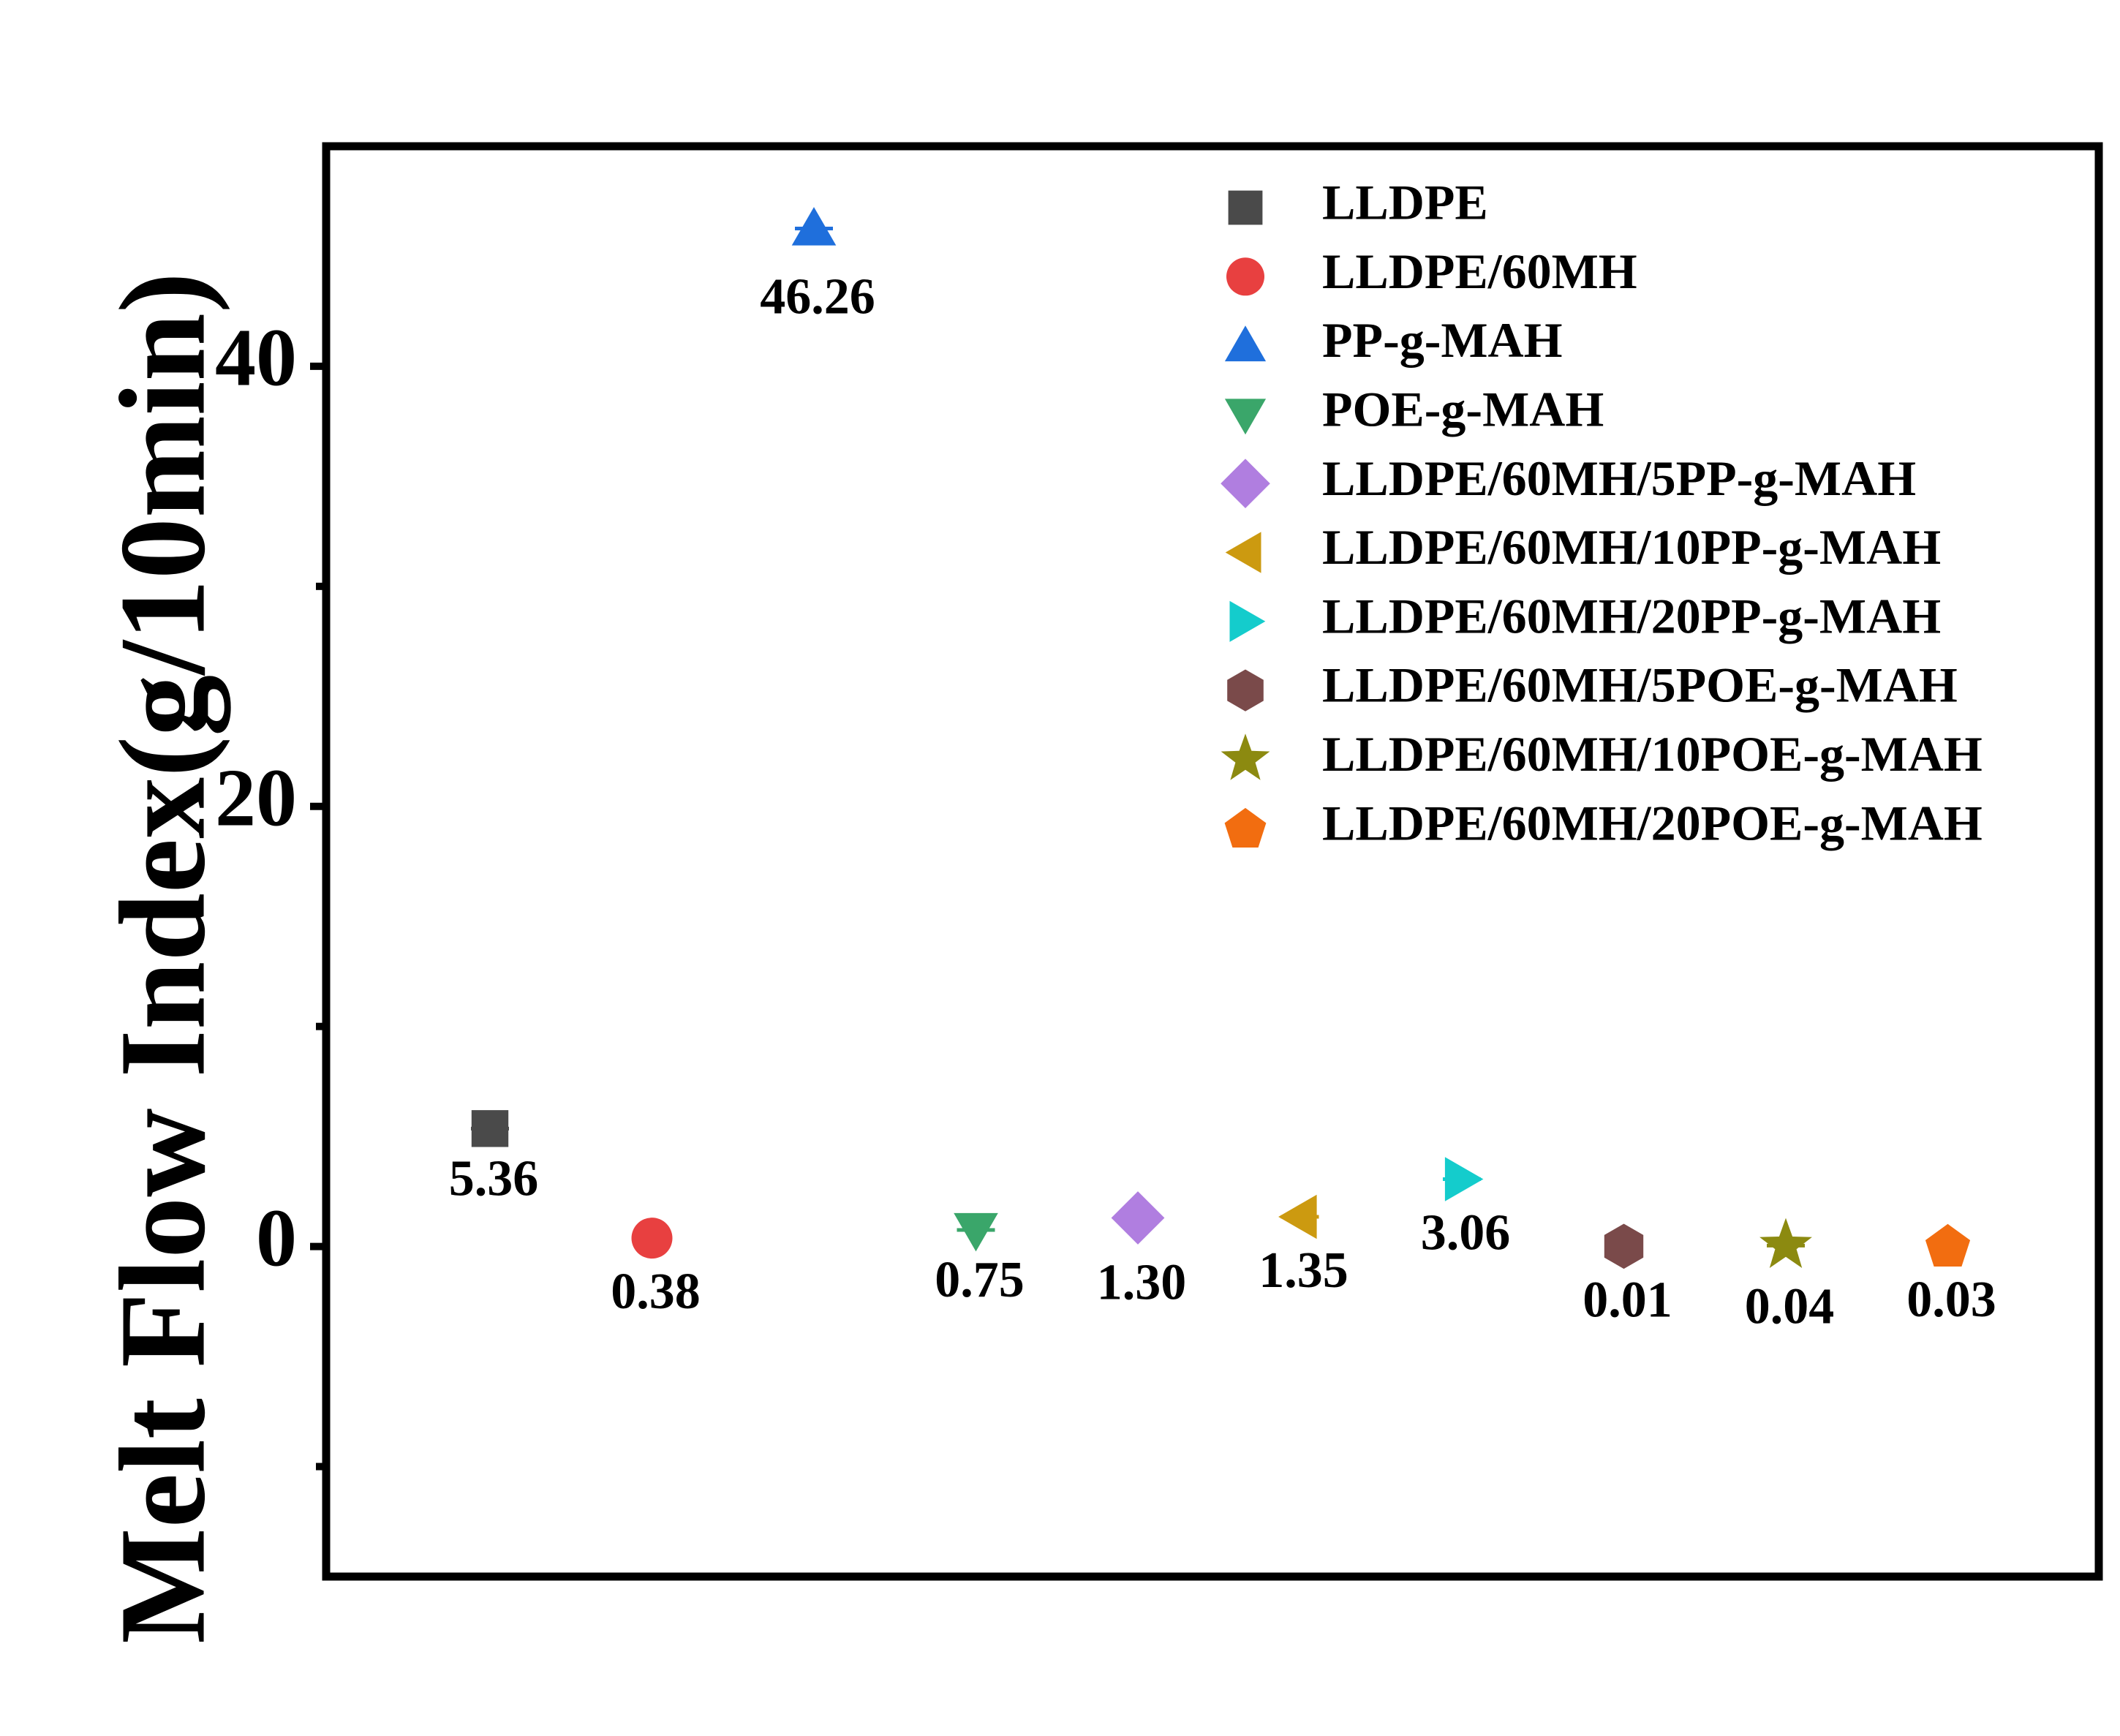  What do you see at coordinates (1652, 754) in the screenshot?
I see `legend-label: LLDPE/60MH/10POE-g-MAH` at bounding box center [1652, 754].